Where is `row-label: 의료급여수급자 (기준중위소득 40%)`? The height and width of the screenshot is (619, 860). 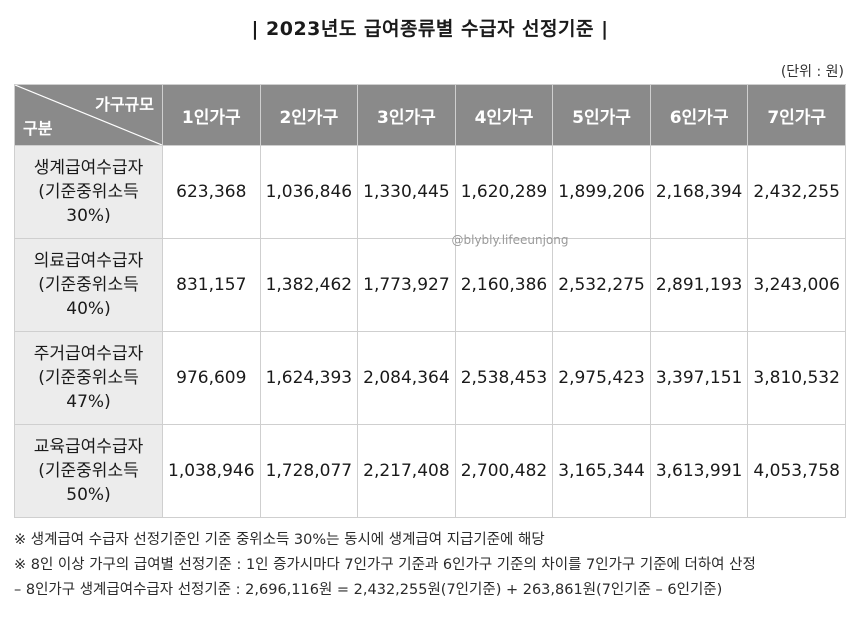 row-label: 의료급여수급자 (기준중위소득 40%) is located at coordinates (88, 285).